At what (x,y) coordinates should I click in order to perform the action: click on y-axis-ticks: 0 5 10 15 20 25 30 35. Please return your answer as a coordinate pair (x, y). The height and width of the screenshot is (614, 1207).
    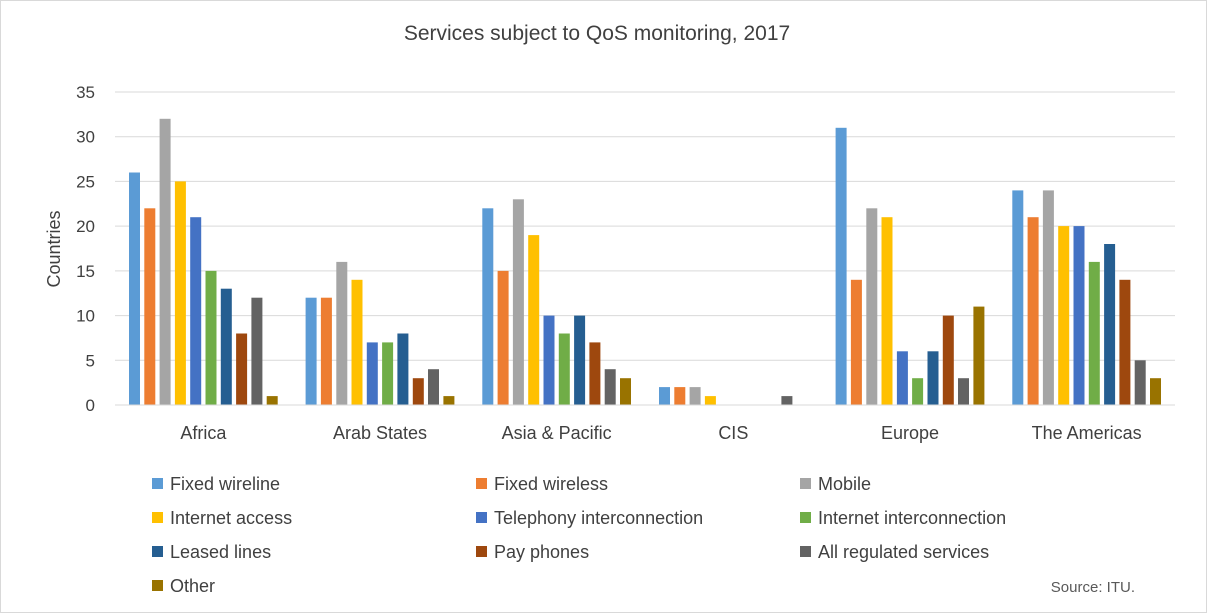
    Looking at the image, I should click on (85, 249).